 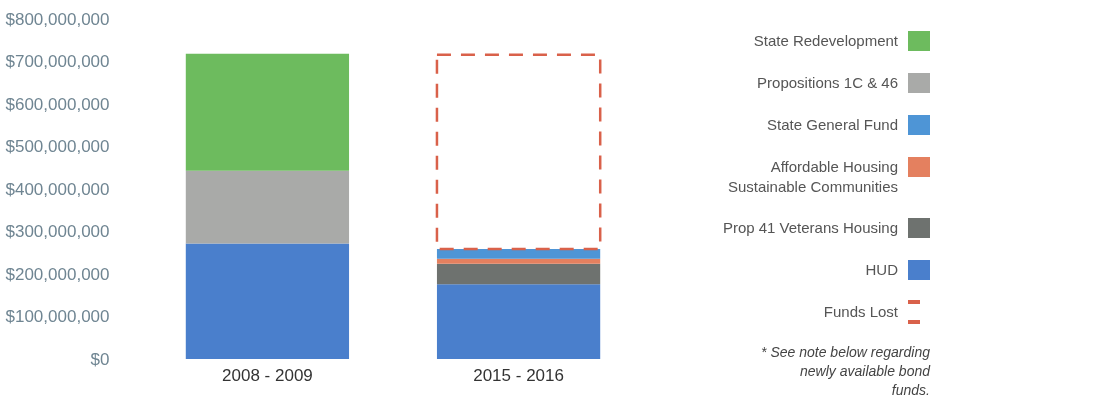 I want to click on legend-label: Prop 41 Veterans Housing, so click(x=810, y=227).